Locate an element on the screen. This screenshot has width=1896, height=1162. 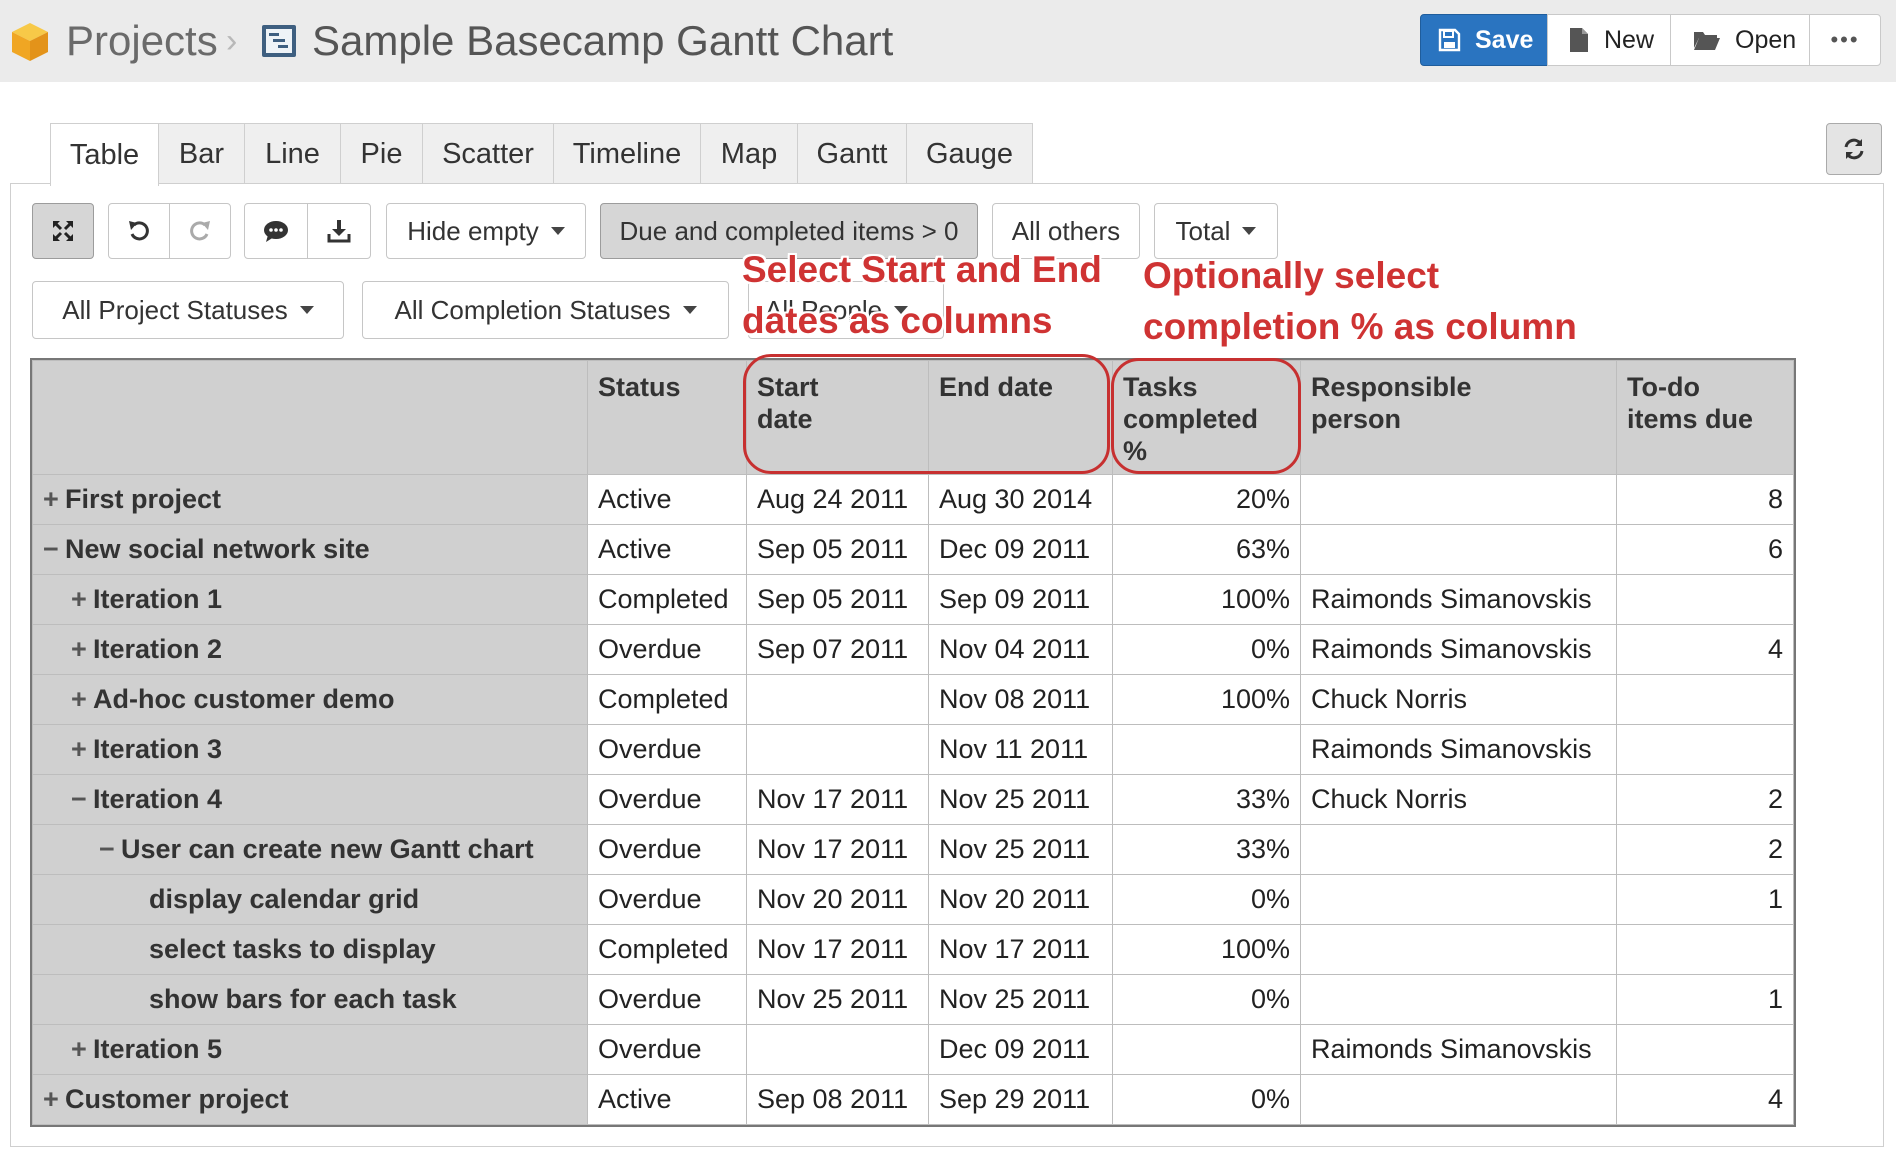
annotation-dates-line1: Select Start and End is located at coordinates (922, 269).